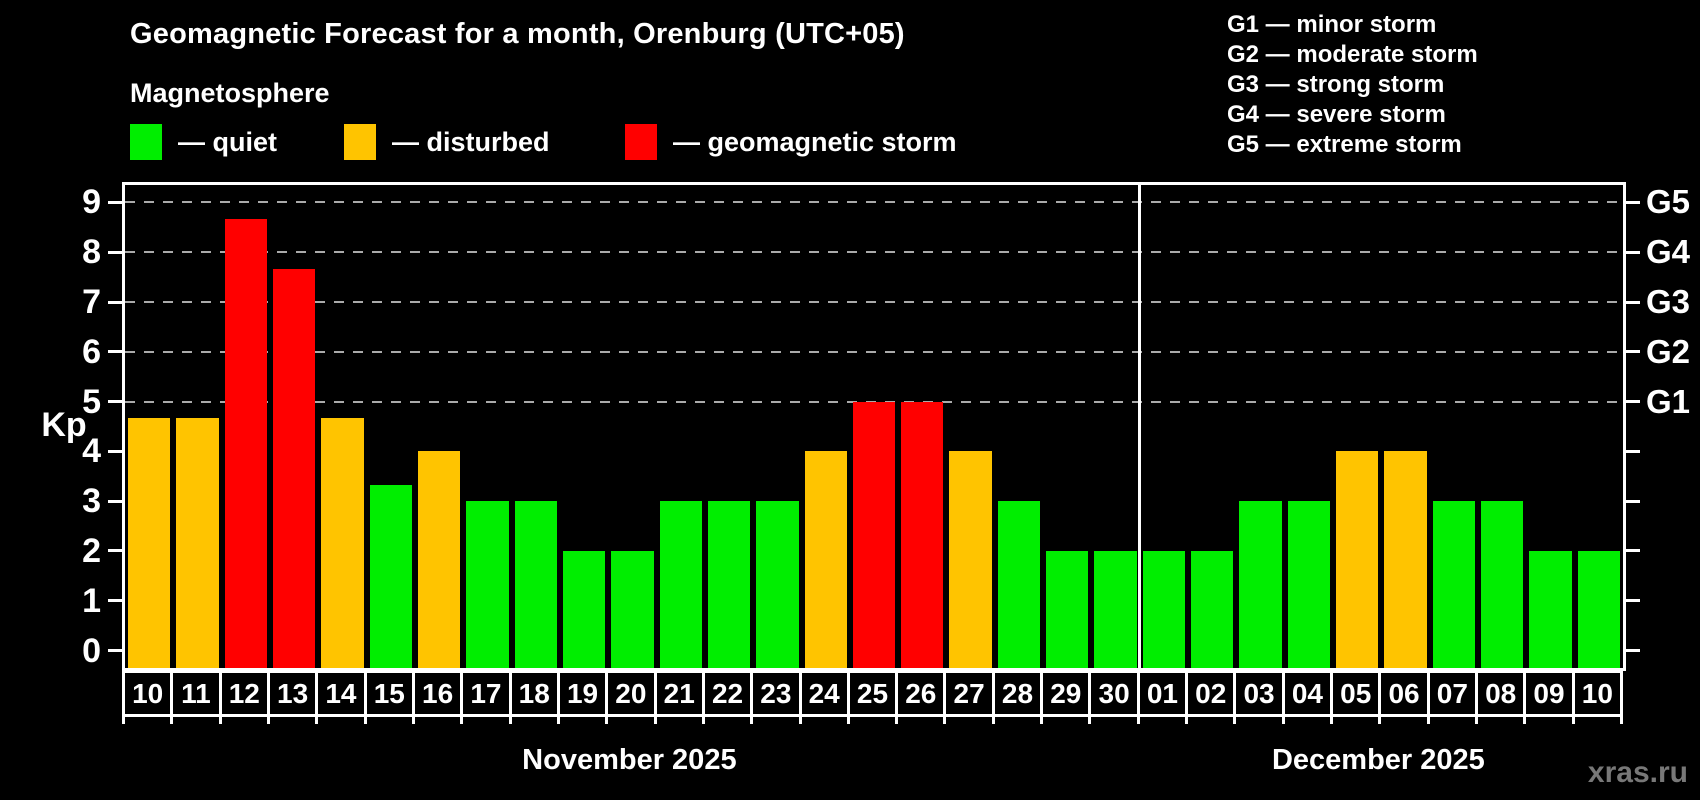  I want to click on date-cell-20: 20, so click(631, 693).